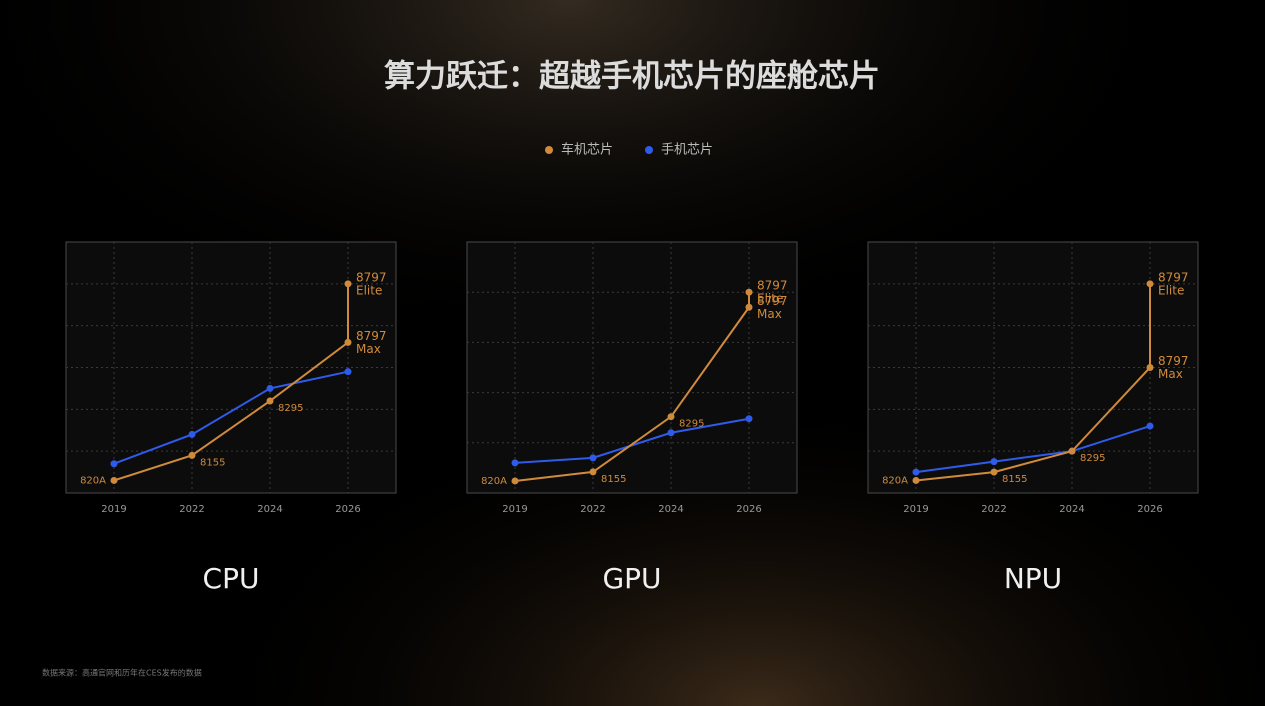  What do you see at coordinates (632, 367) in the screenshot?
I see `plot-area` at bounding box center [632, 367].